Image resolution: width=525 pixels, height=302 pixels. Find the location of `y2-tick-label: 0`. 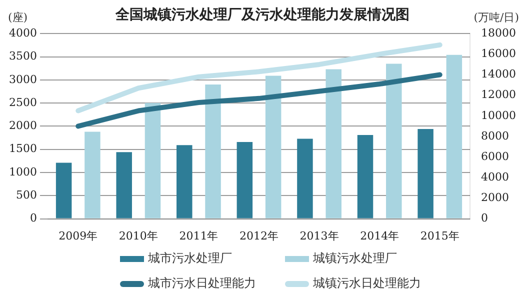

y2-tick-label: 0 is located at coordinates (484, 218).